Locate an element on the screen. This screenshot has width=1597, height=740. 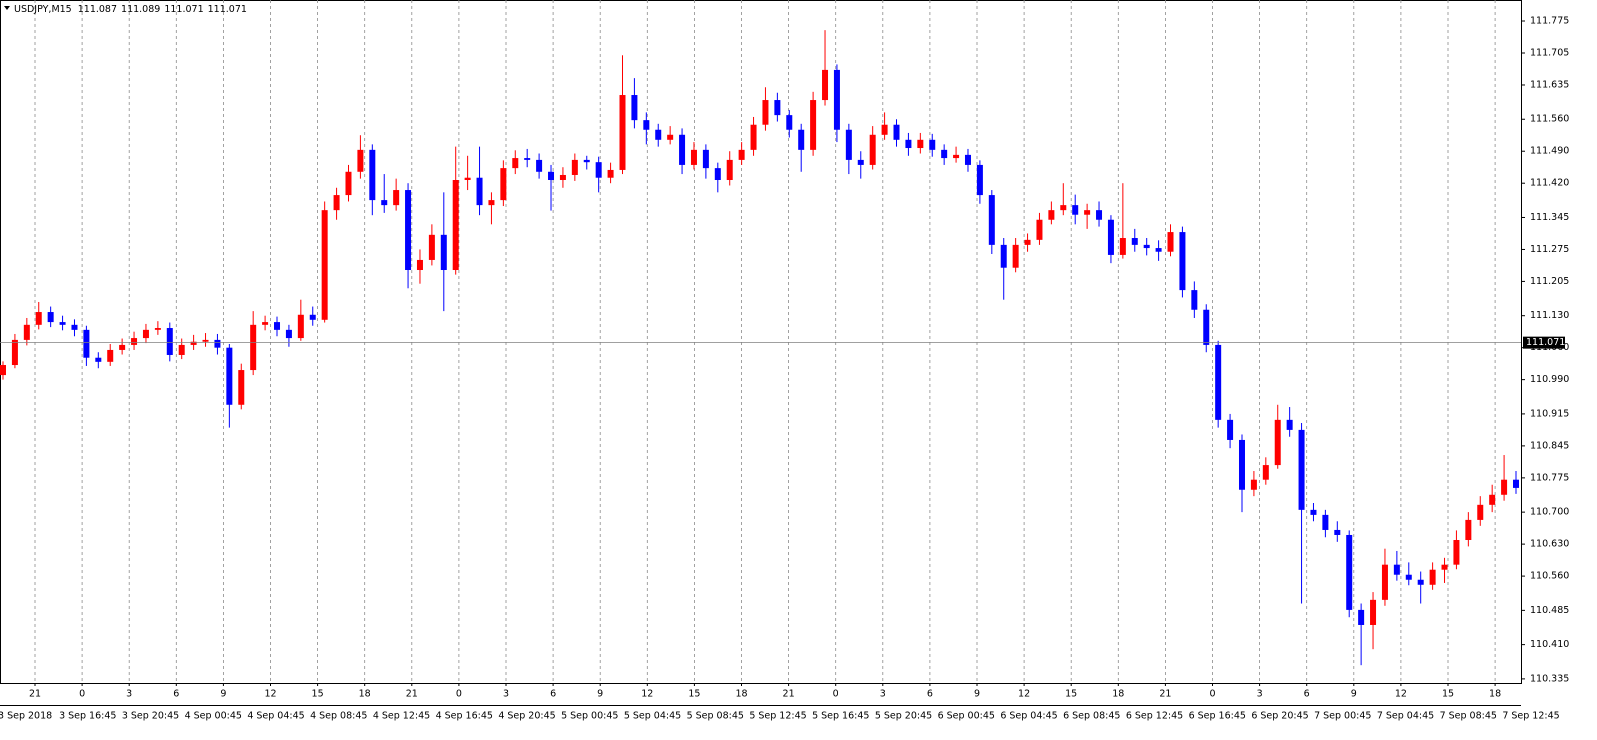
x-date-label: 4 Sep 16:45 is located at coordinates (464, 716).